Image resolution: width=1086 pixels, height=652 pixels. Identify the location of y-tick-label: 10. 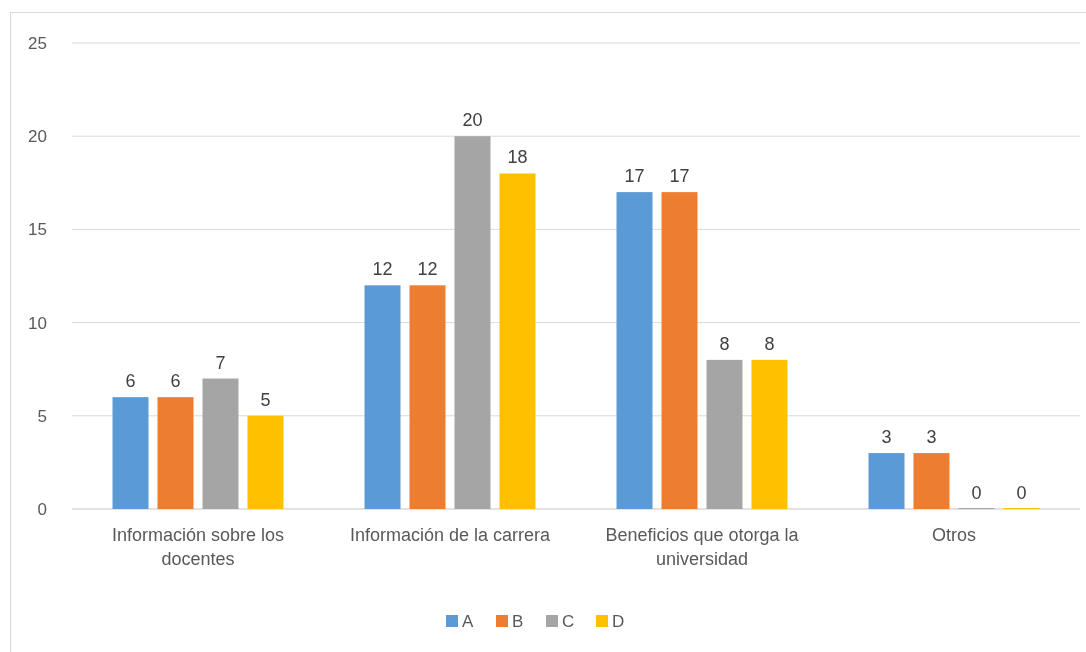
(37, 323).